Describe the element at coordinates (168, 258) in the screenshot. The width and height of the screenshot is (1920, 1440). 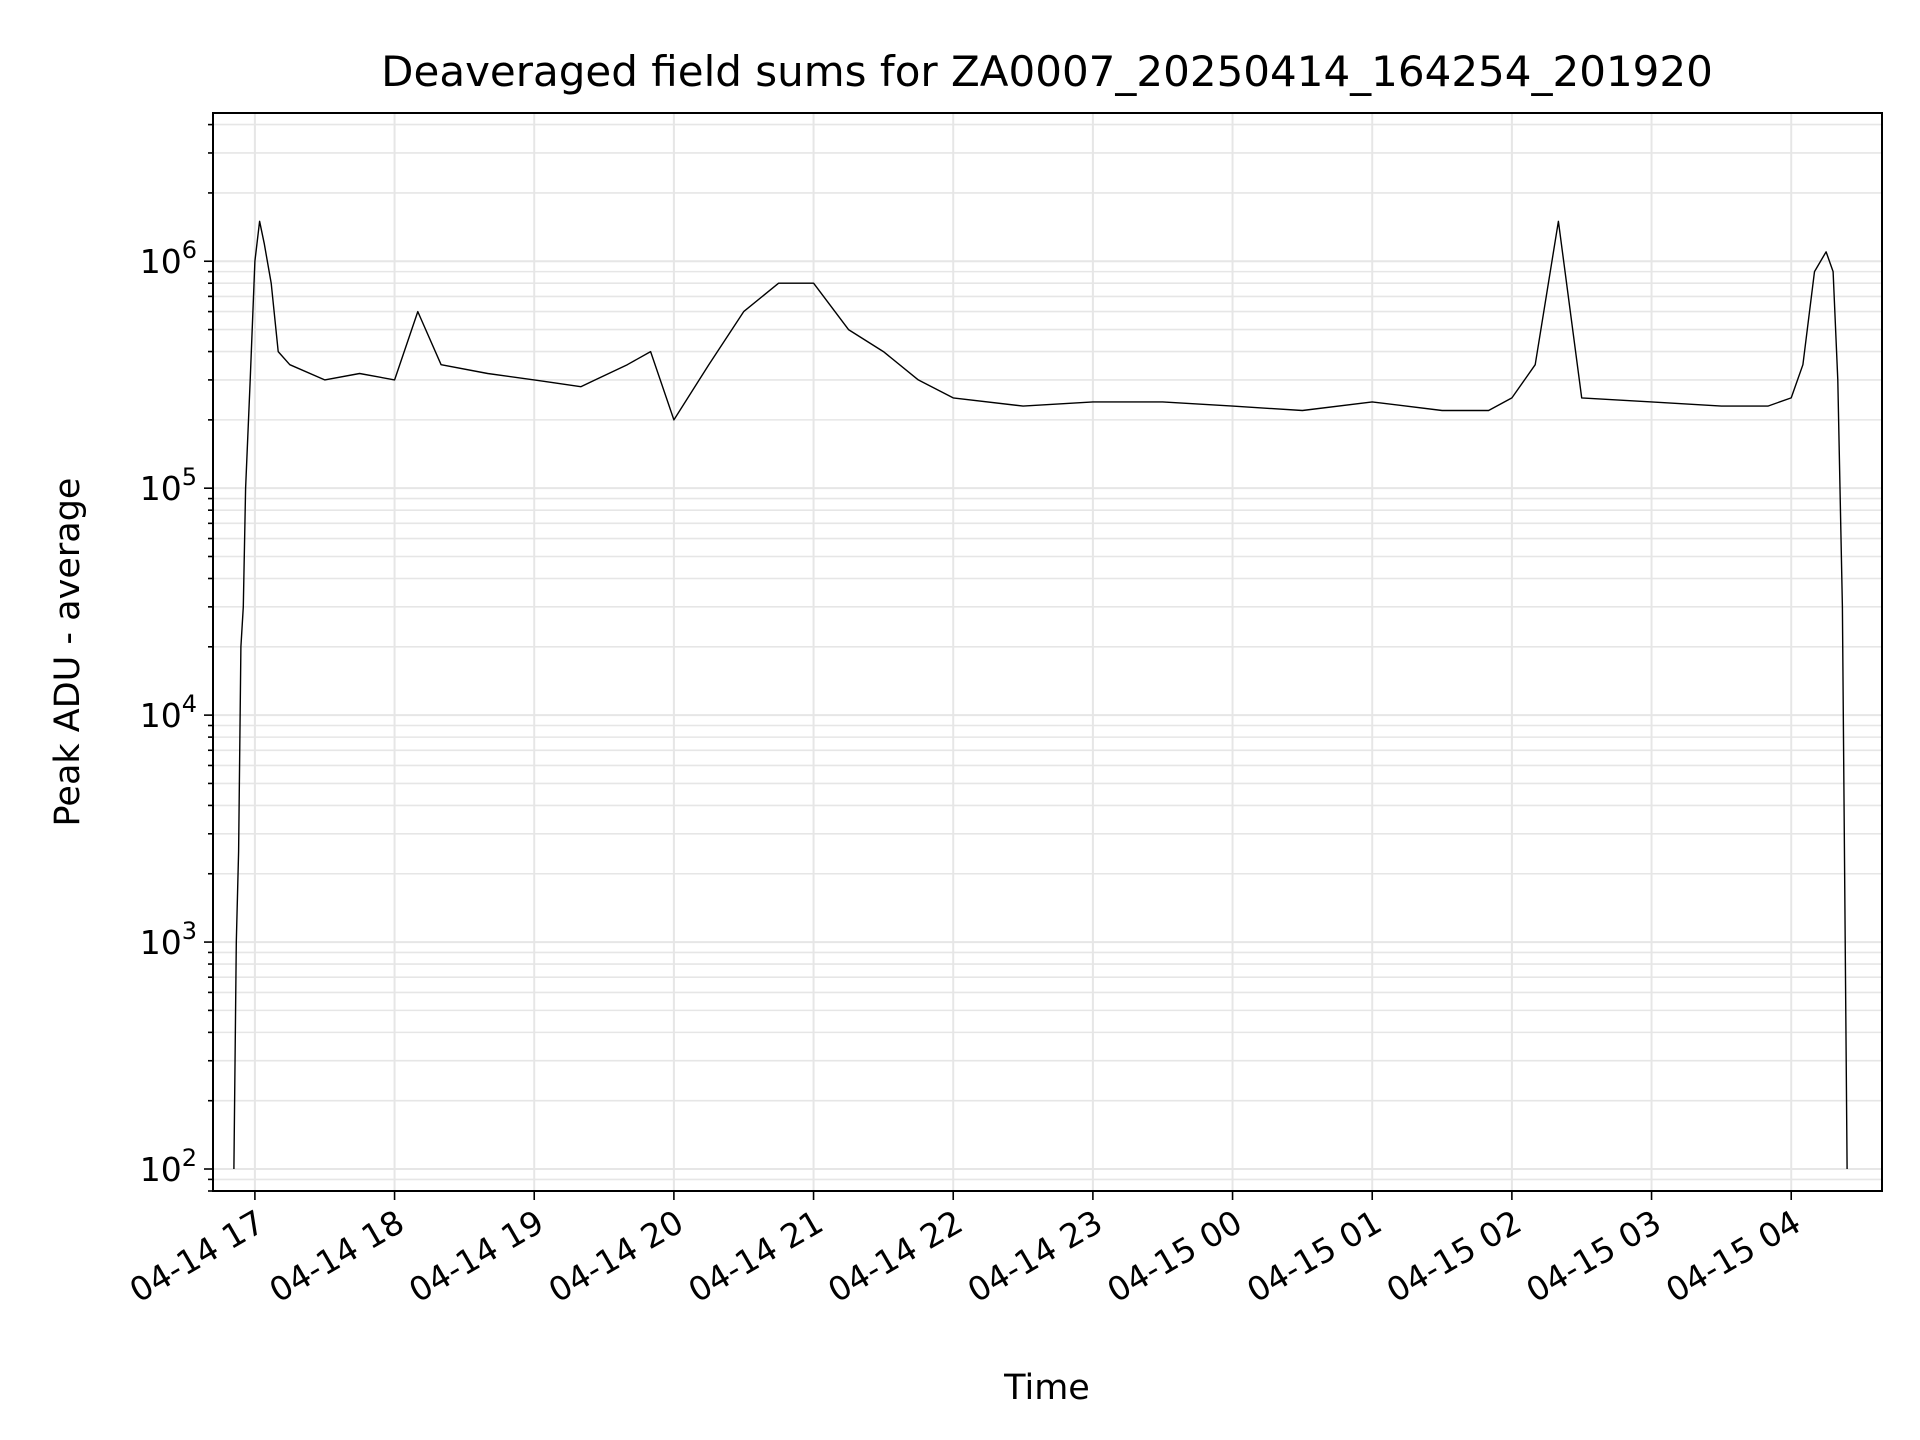
I see `y-tick-label: 10⁶` at that location.